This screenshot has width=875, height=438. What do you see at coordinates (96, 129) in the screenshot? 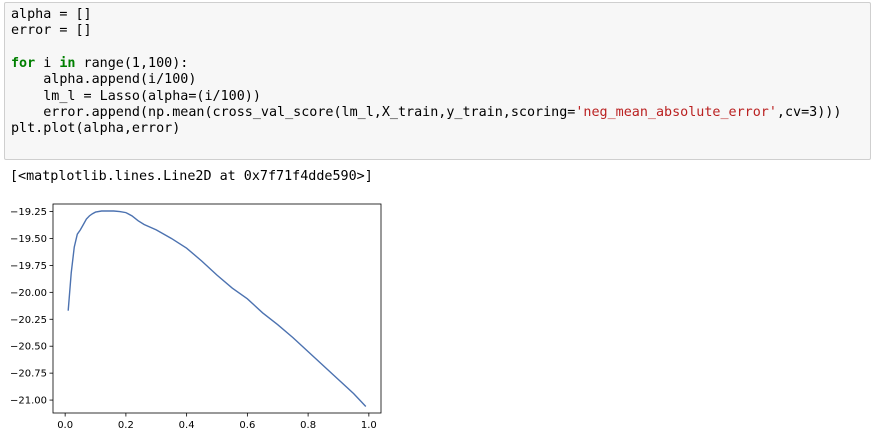
I see `code-token: plt.plot(alpha,error)` at bounding box center [96, 129].